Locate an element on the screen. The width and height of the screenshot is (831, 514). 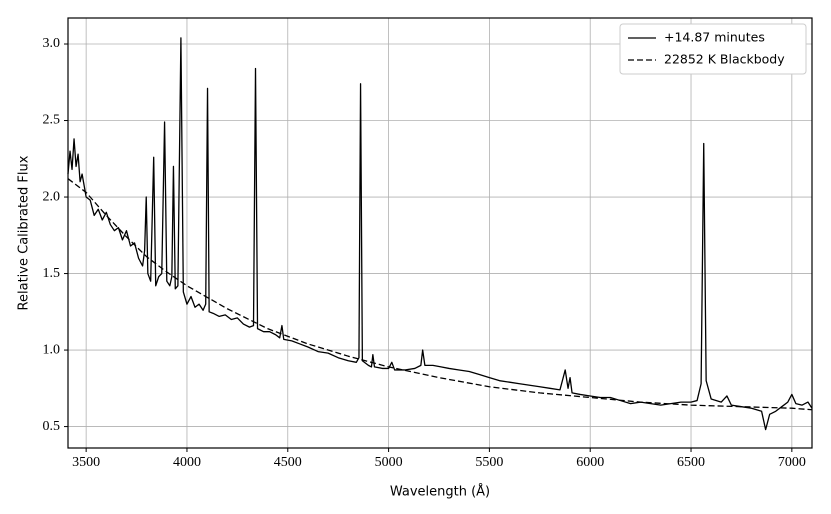
x-tick-label: 7000 is located at coordinates (792, 462).